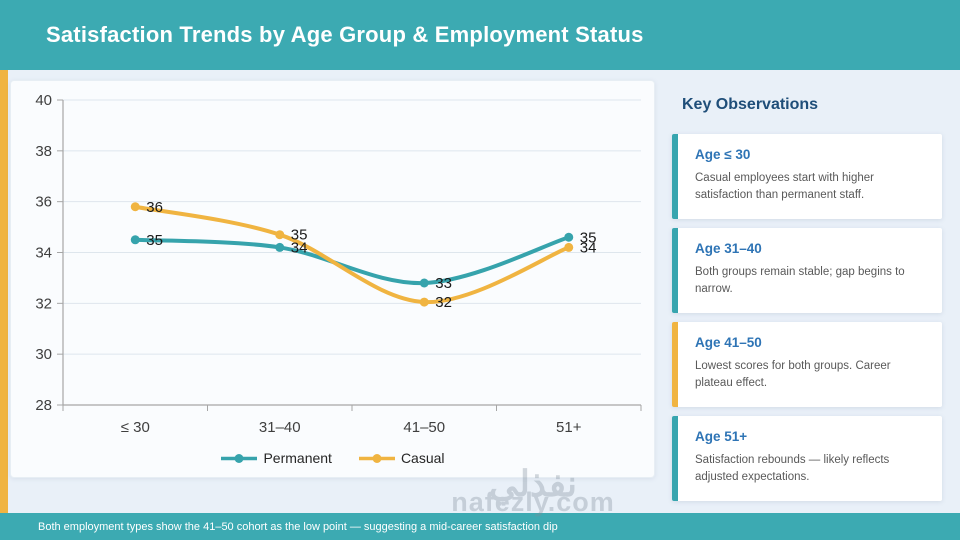  I want to click on svg-text: 41–50, so click(424, 427).